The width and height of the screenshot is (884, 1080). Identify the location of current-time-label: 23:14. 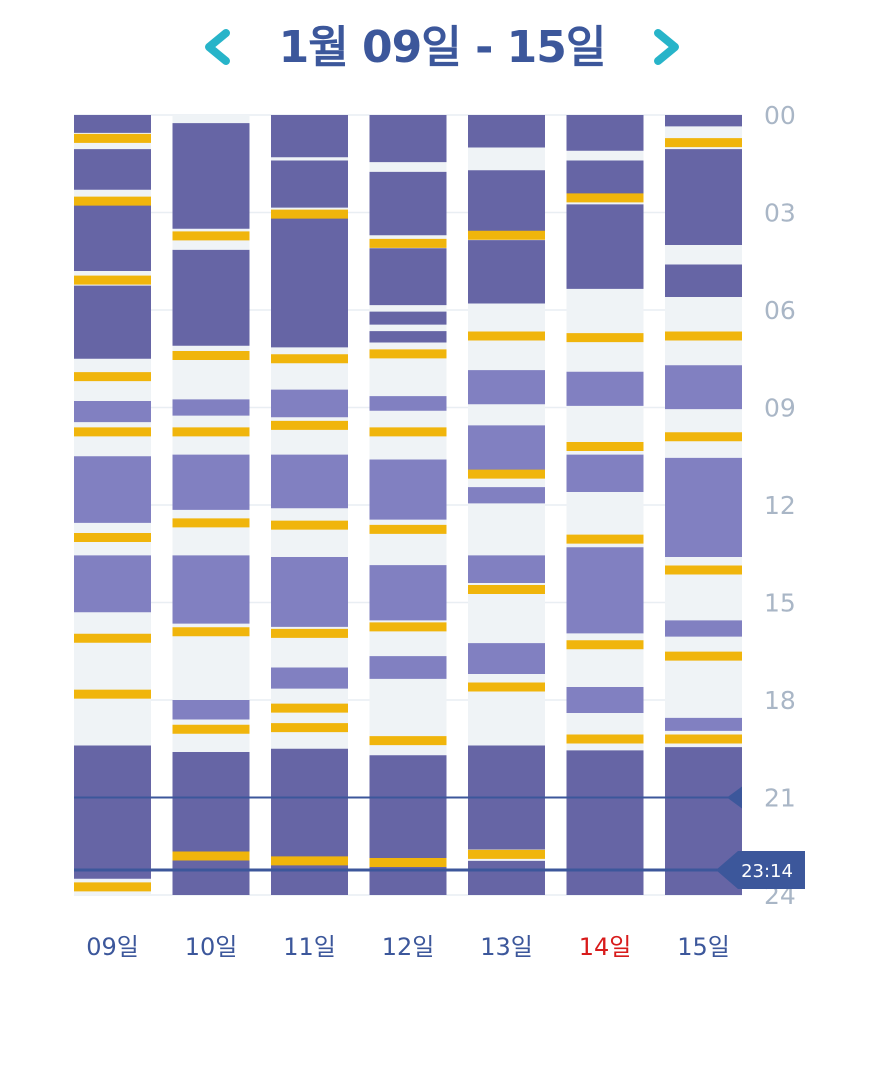
(767, 871).